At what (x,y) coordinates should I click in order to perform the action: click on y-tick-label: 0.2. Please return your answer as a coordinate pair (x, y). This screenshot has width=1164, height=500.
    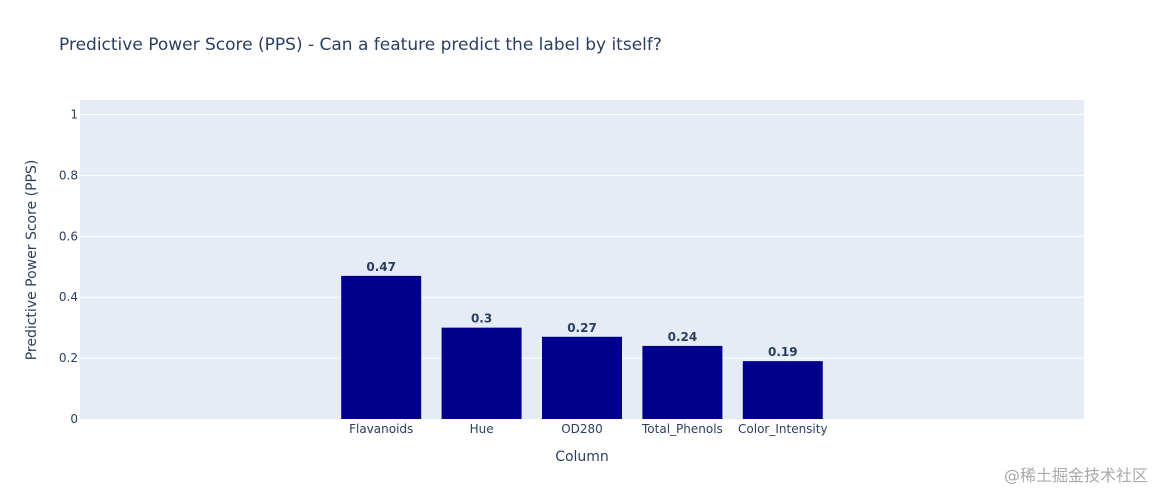
    Looking at the image, I should click on (68, 358).